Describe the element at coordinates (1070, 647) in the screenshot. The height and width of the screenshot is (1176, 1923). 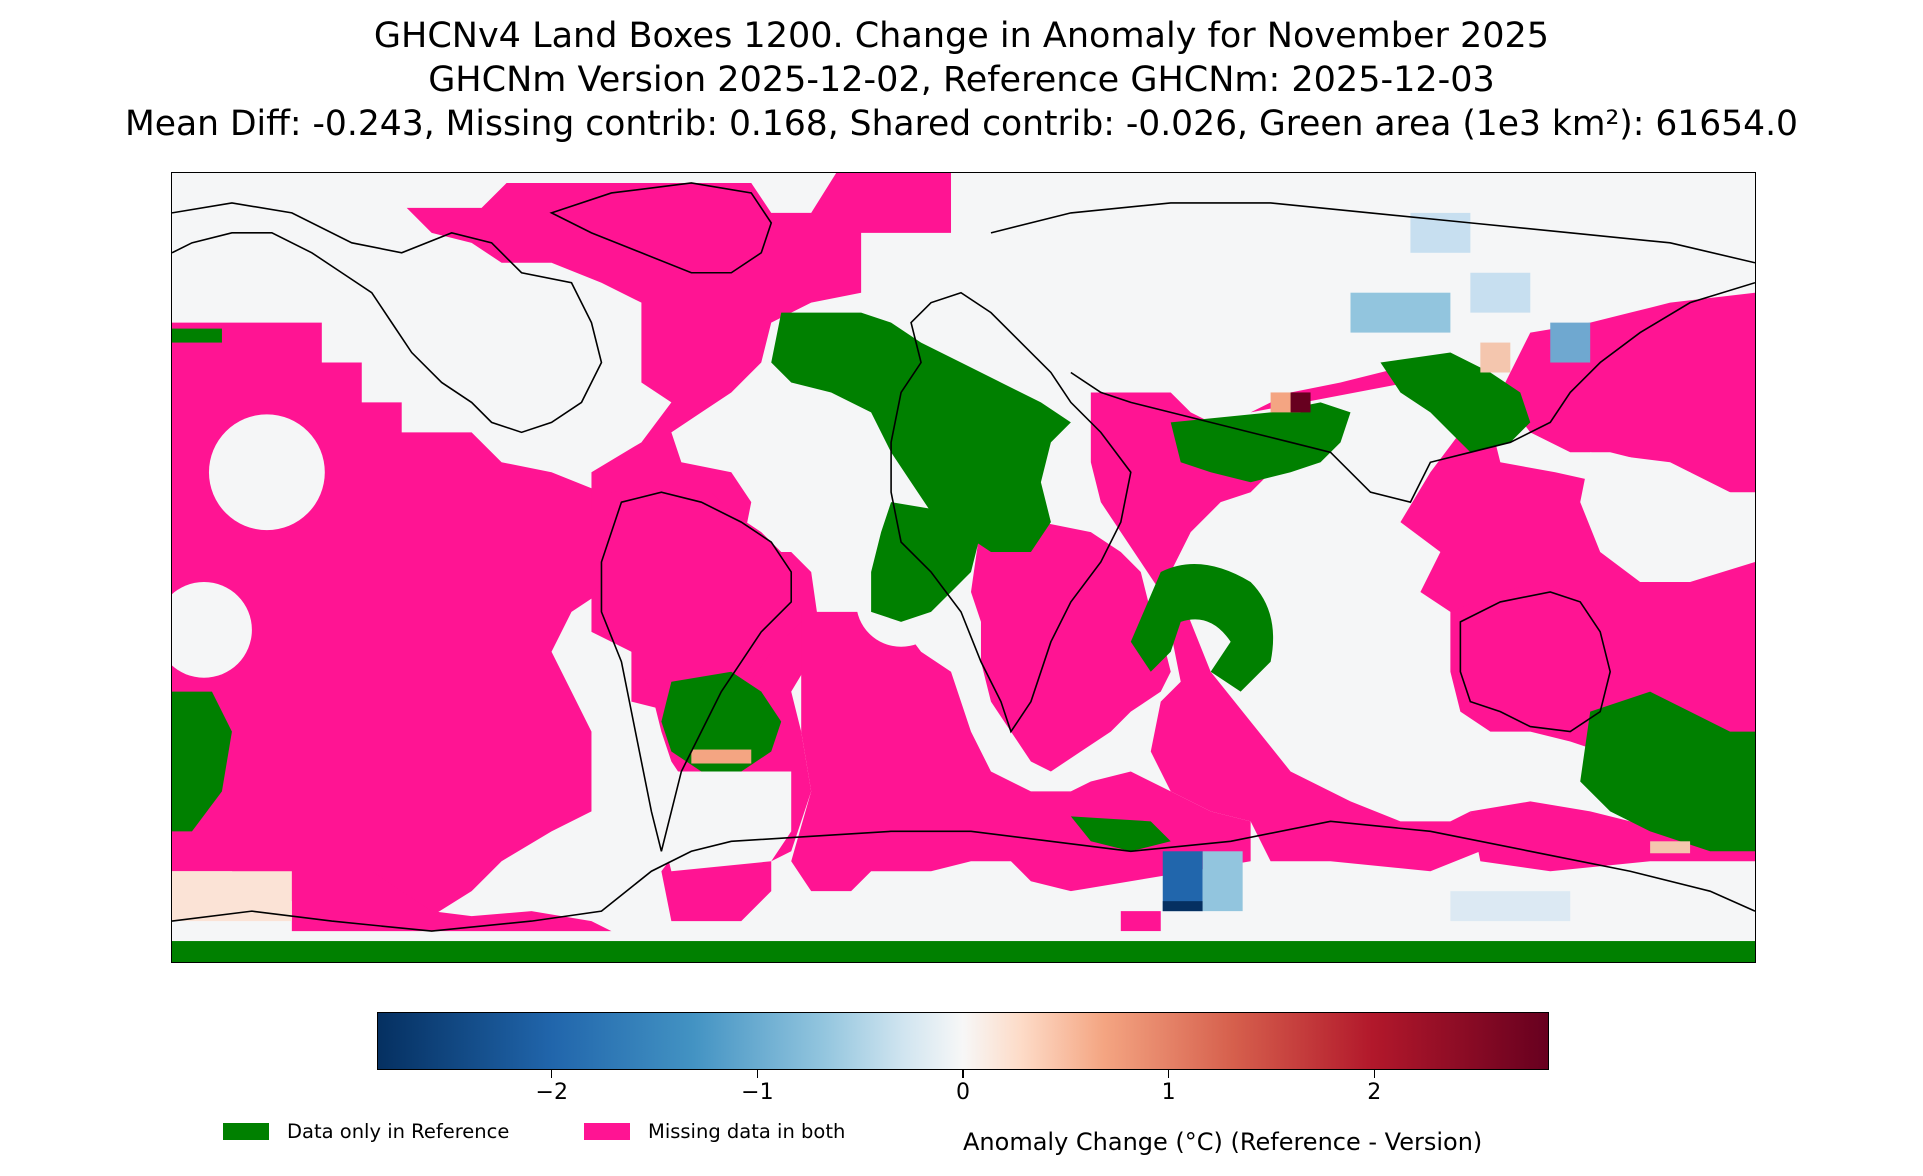
I see `africa-missing` at that location.